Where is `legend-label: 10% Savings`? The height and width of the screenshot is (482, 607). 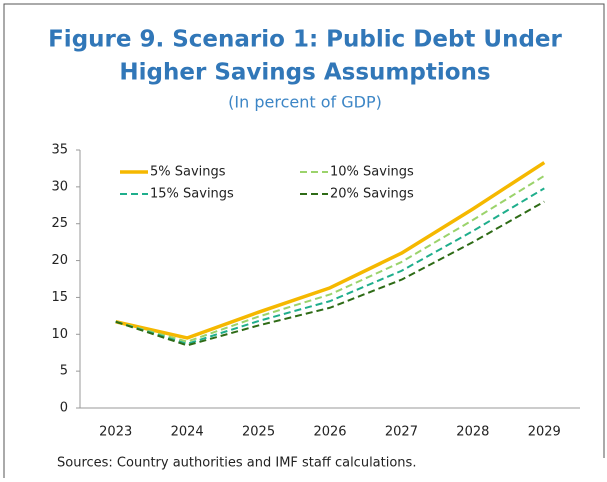 legend-label: 10% Savings is located at coordinates (372, 172).